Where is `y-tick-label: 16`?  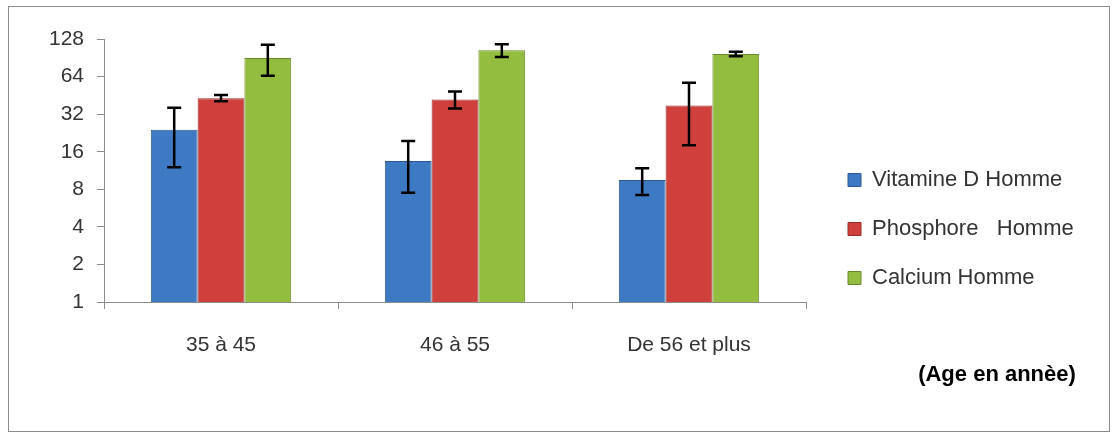
y-tick-label: 16 is located at coordinates (72, 150).